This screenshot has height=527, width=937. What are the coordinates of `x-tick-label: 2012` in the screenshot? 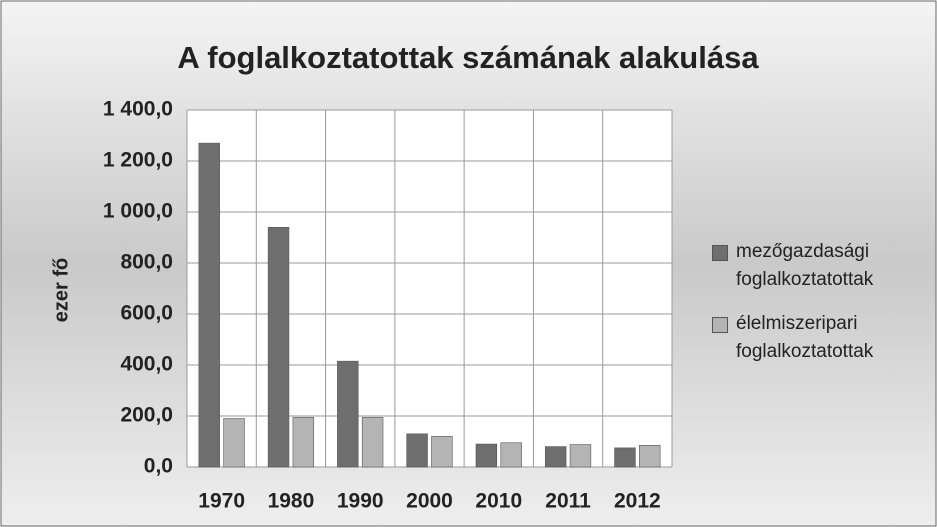 It's located at (637, 501).